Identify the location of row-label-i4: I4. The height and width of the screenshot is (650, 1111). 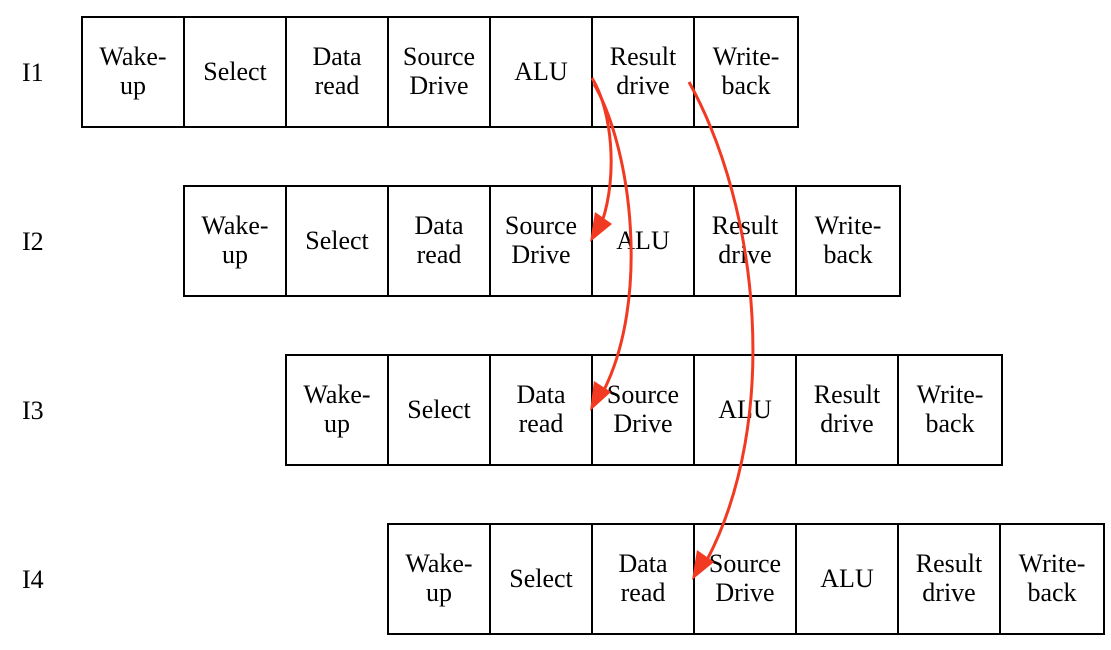
(33, 579).